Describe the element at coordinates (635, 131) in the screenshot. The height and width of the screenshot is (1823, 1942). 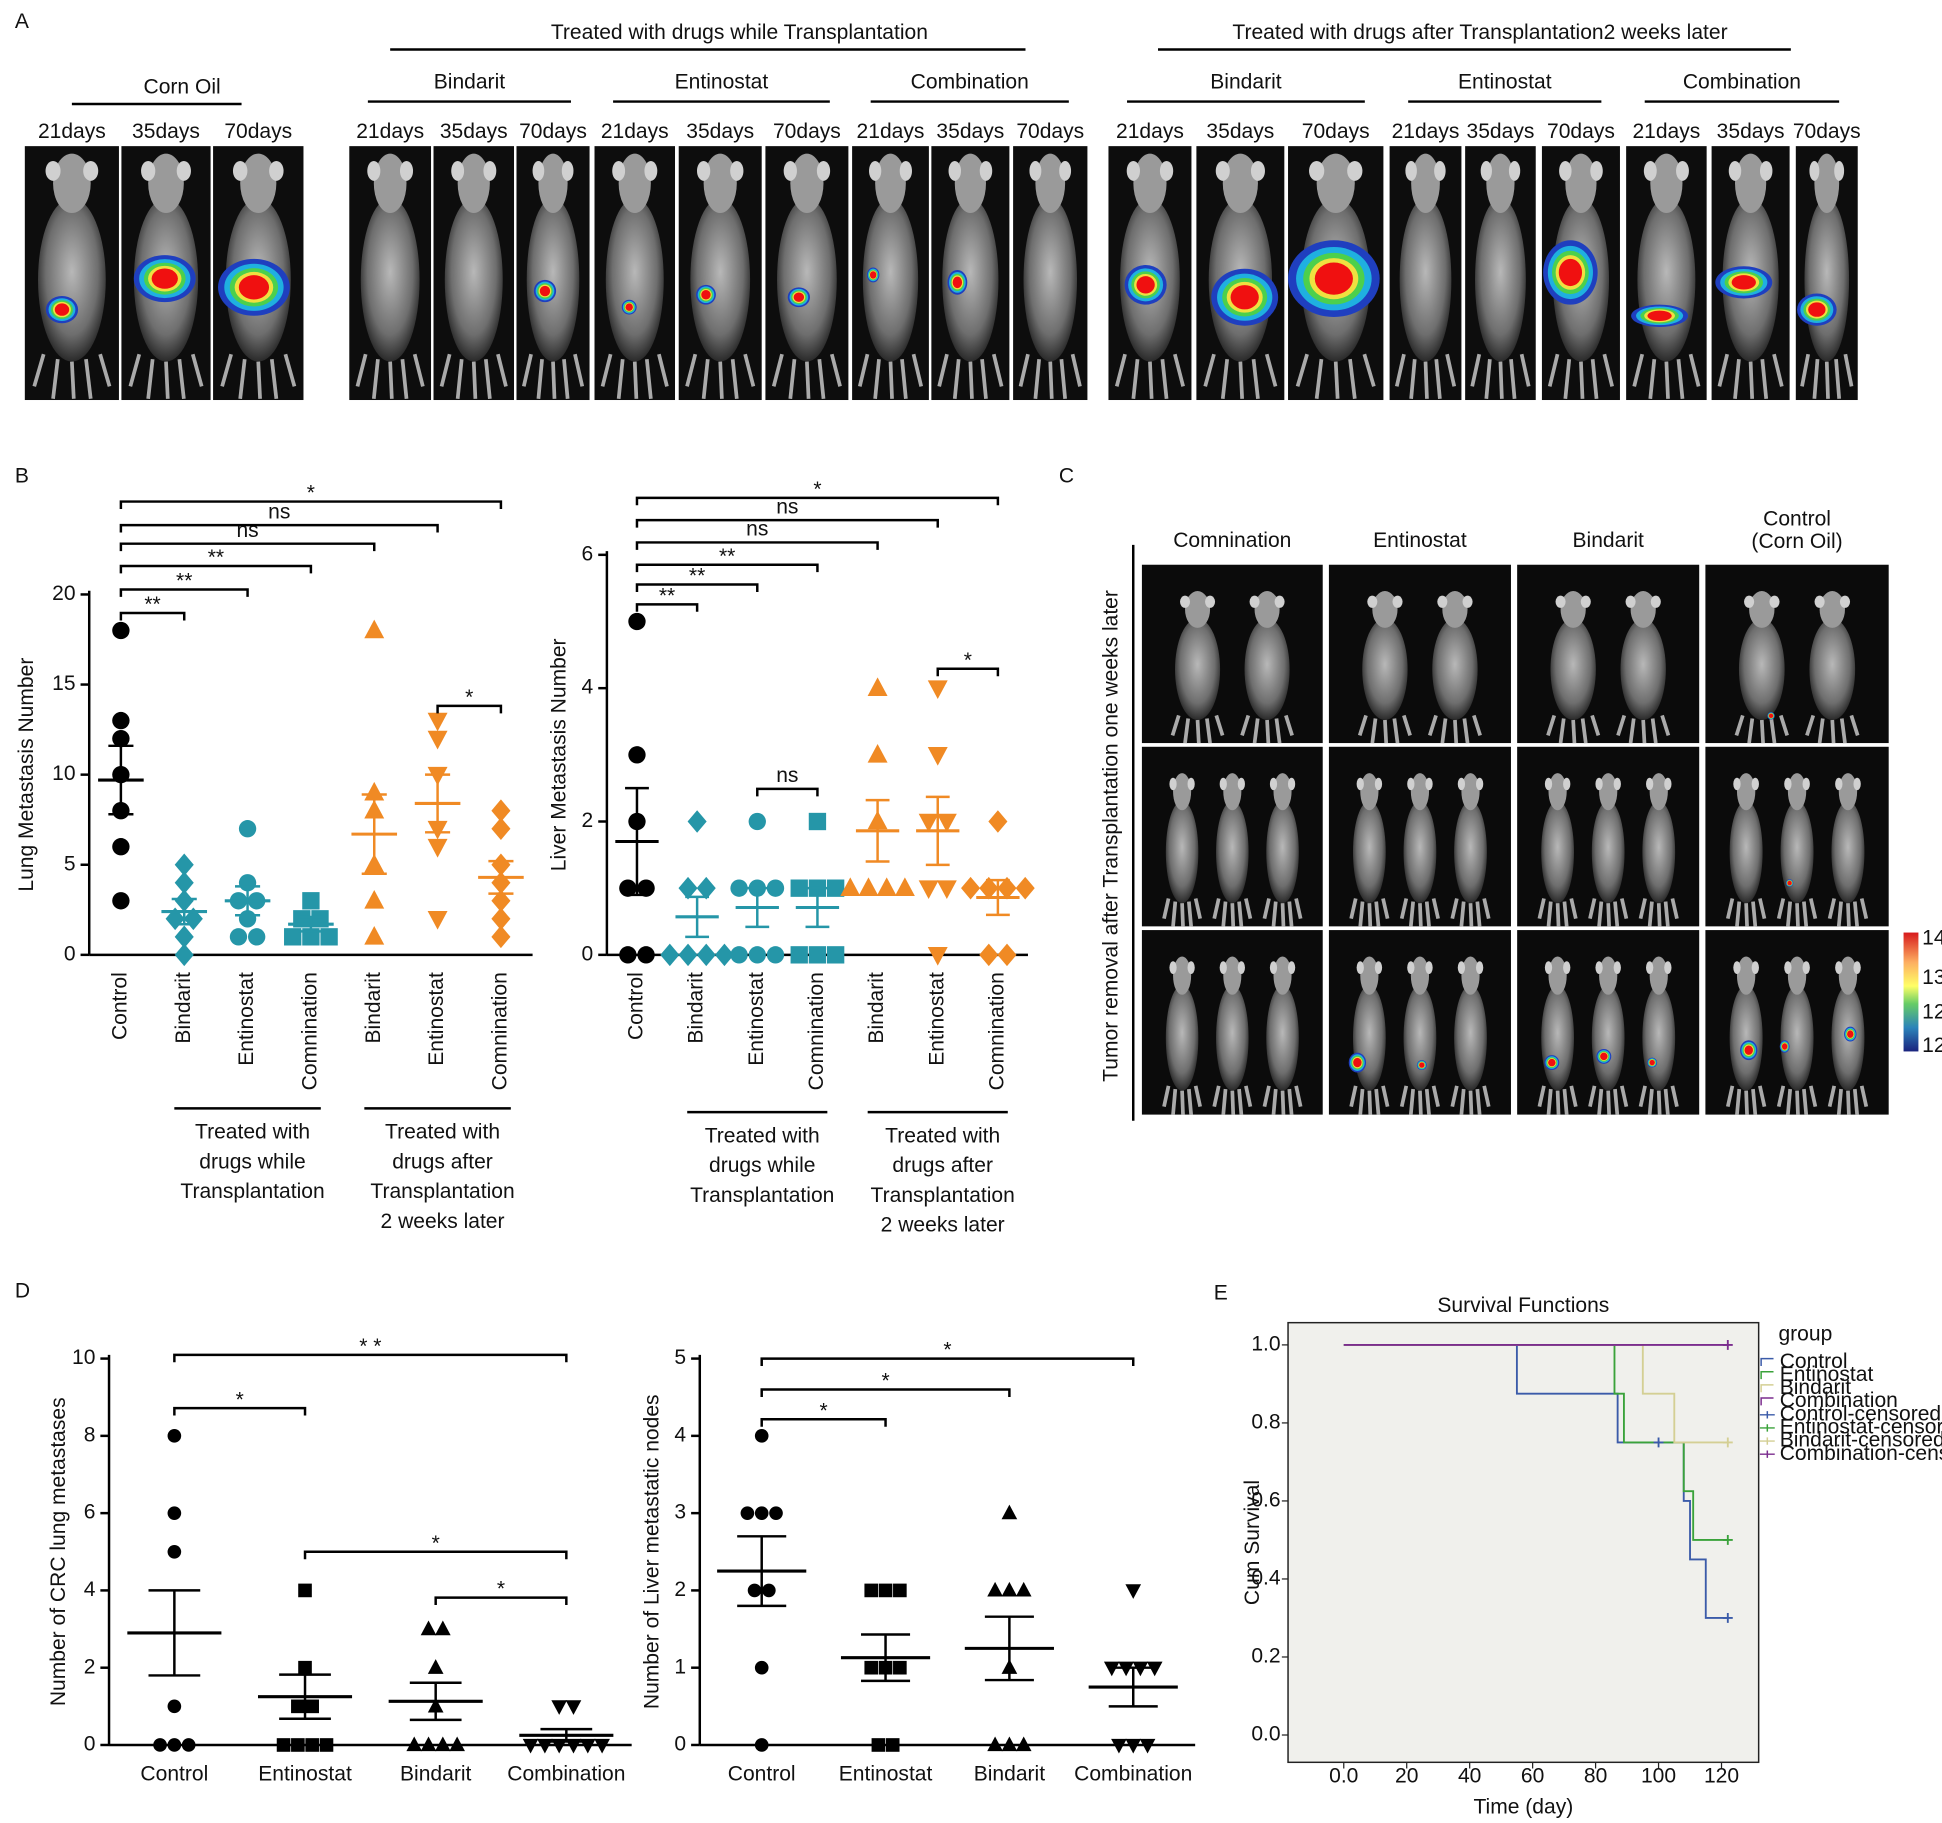
I see `day-label: 21days` at that location.